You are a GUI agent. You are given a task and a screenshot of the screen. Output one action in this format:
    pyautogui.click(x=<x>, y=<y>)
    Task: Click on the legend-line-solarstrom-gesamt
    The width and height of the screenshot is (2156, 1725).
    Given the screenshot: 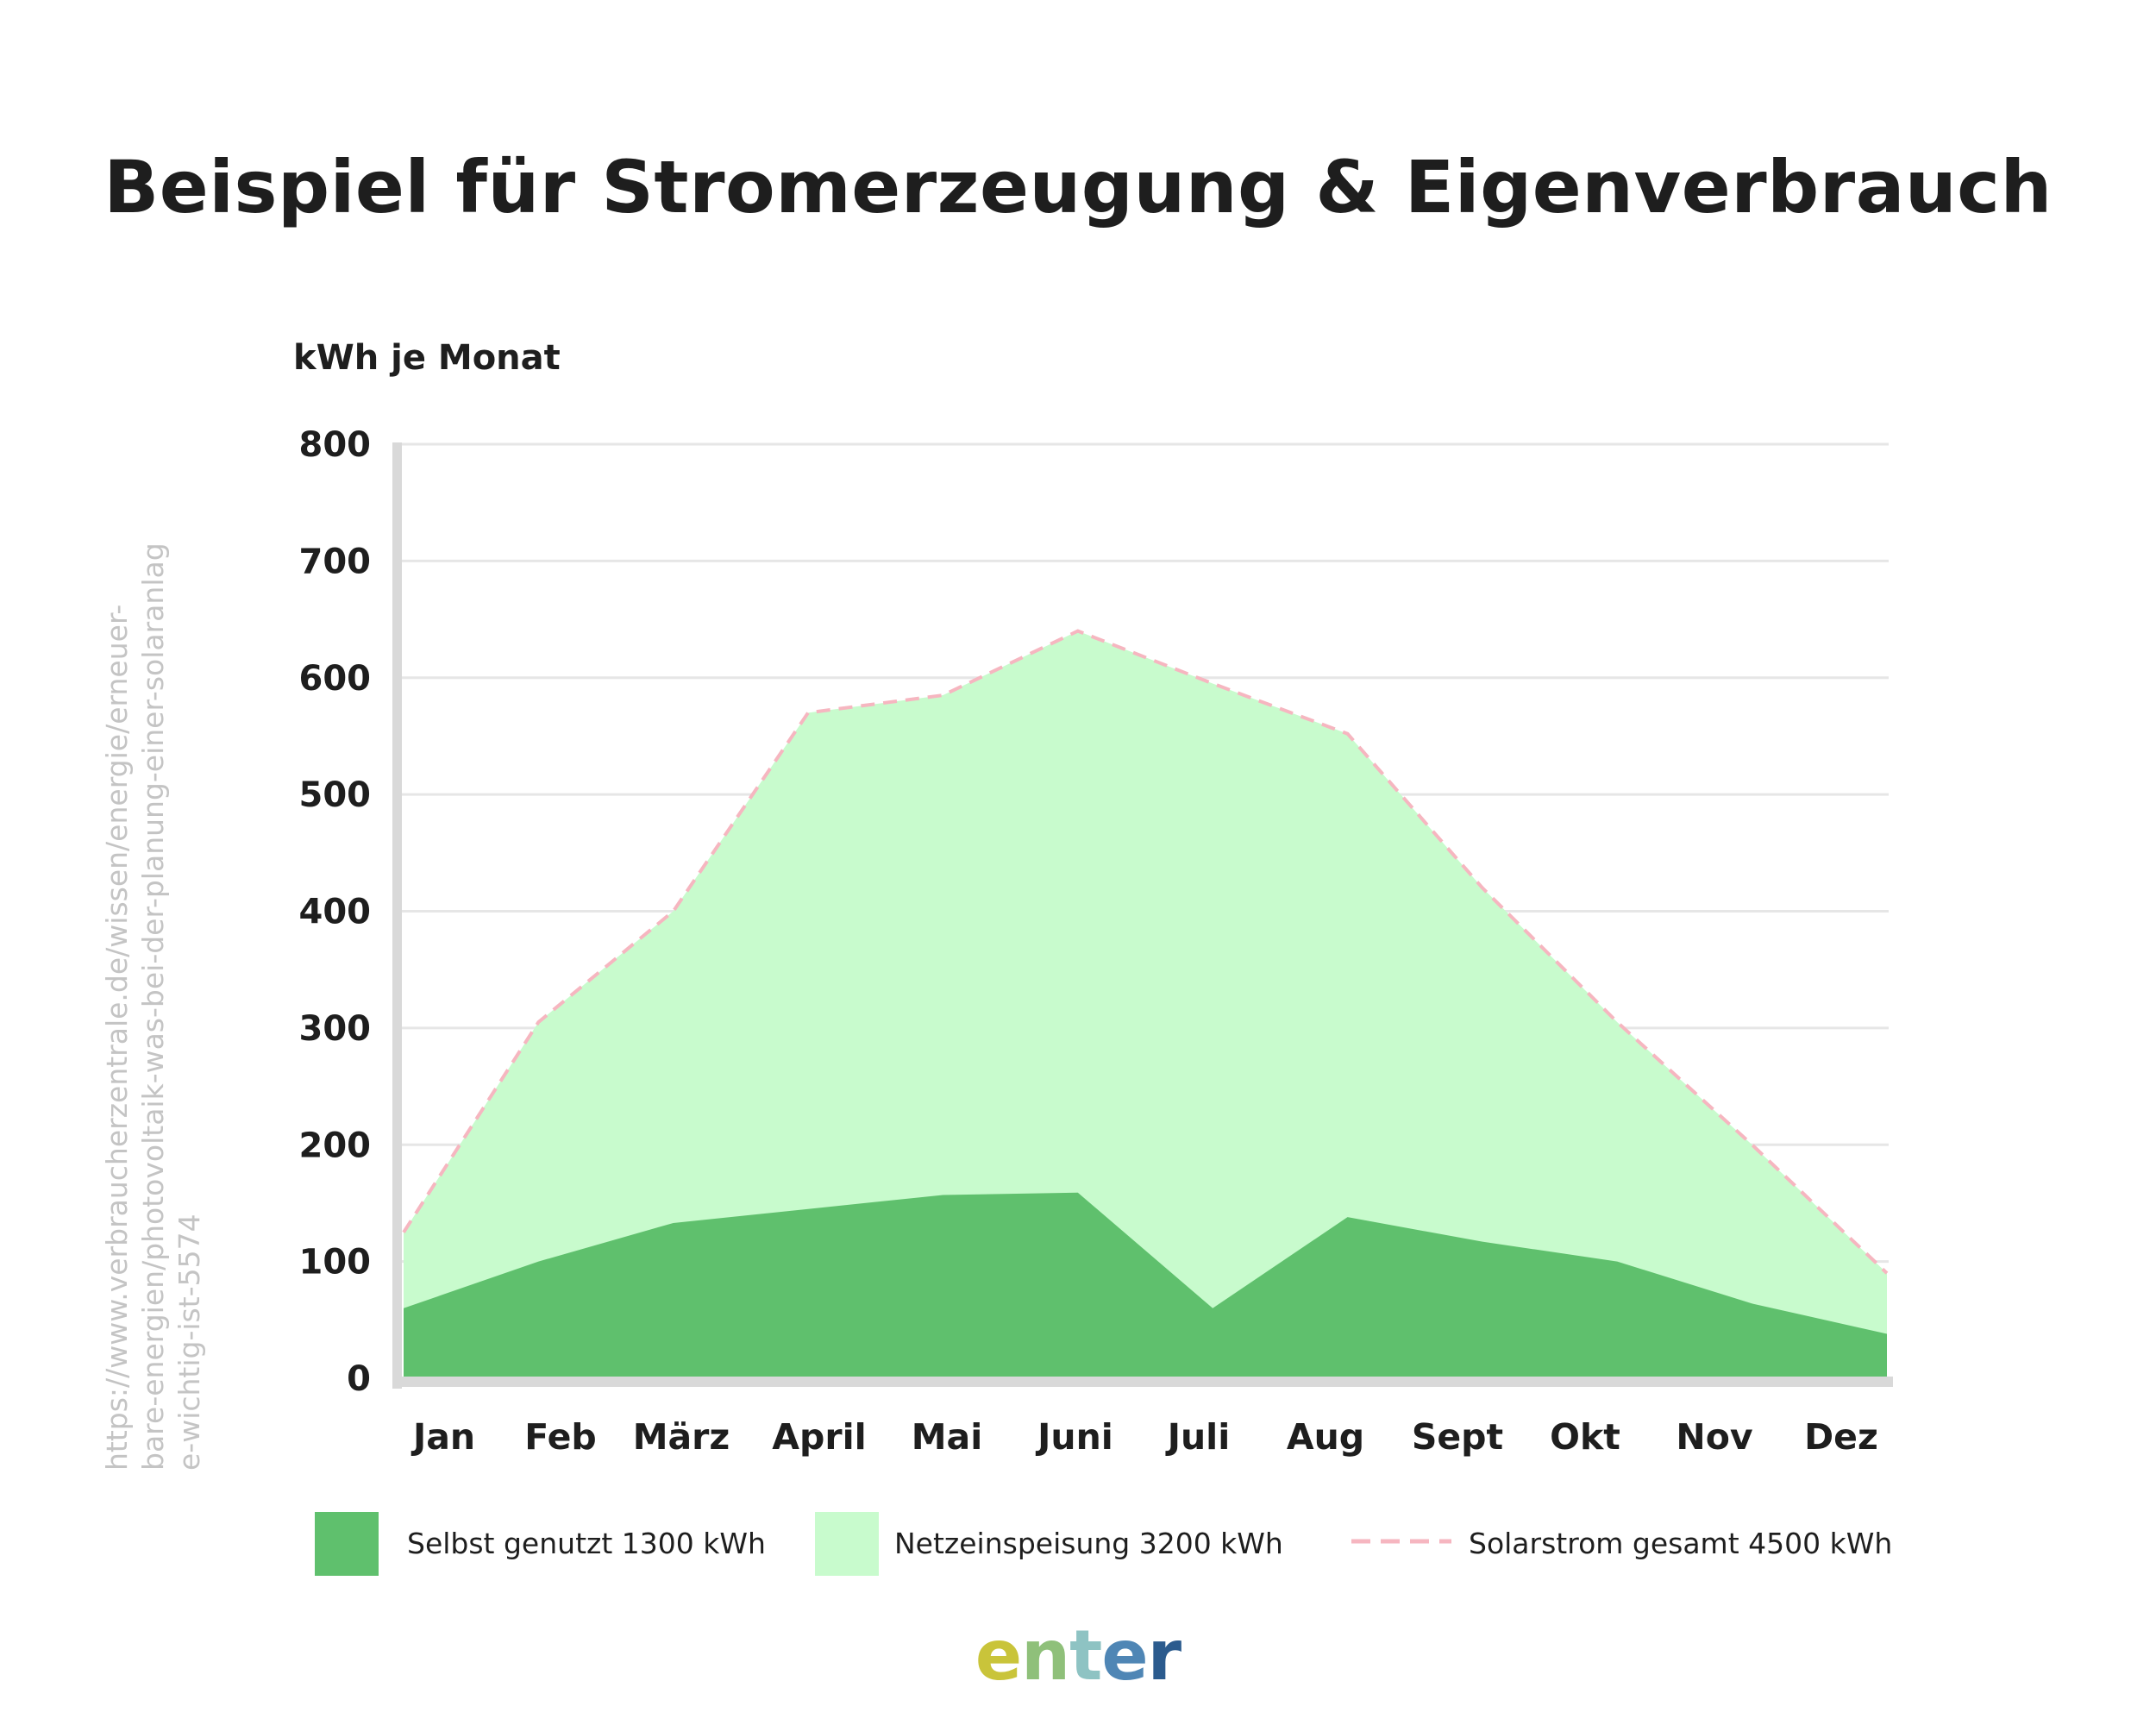 What is the action you would take?
    pyautogui.click(x=1401, y=1542)
    